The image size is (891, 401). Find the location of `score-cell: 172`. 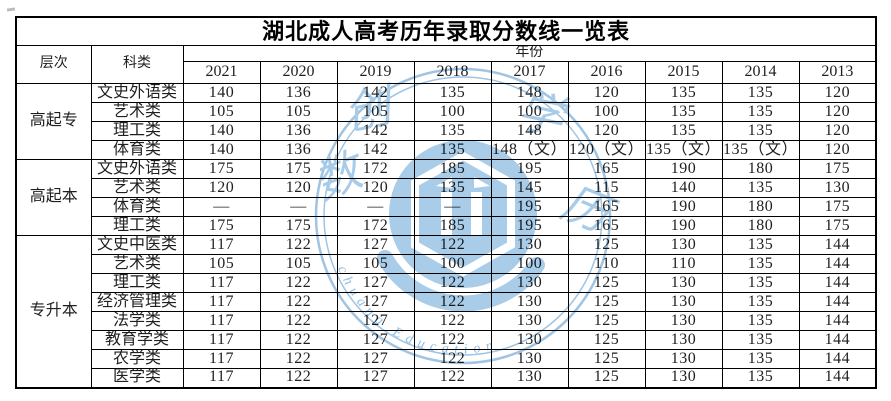

score-cell: 172 is located at coordinates (375, 226).